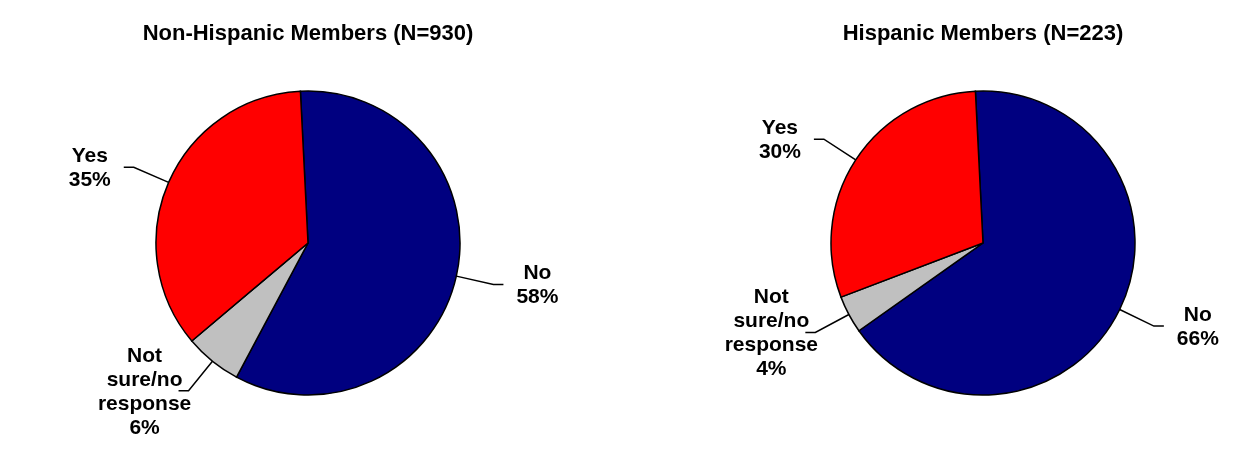 The width and height of the screenshot is (1235, 450). I want to click on data-label: 66%, so click(1198, 338).